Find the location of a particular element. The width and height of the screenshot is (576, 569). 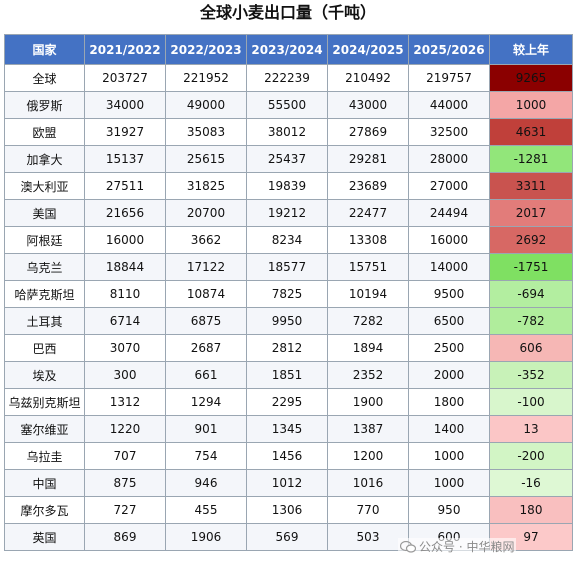

table-title: 全球小麦出口量（千吨） is located at coordinates (287, 12).